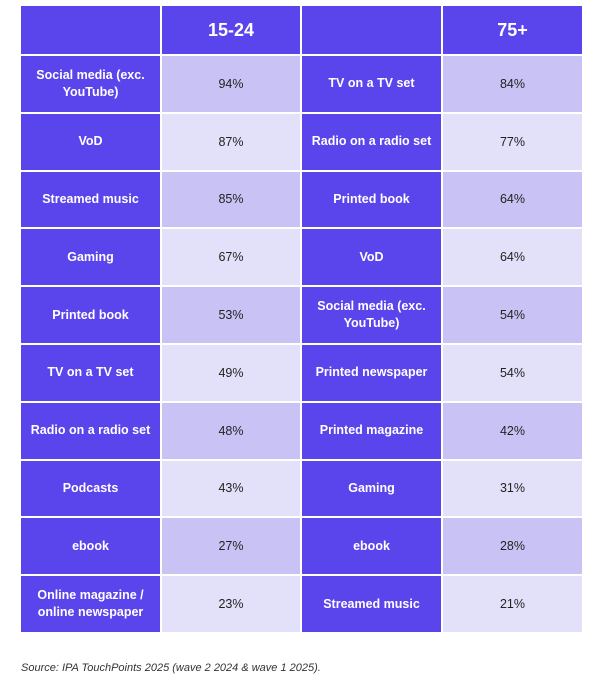 This screenshot has height=686, width=604. Describe the element at coordinates (91, 373) in the screenshot. I see `left-label: TV on a TV set` at that location.